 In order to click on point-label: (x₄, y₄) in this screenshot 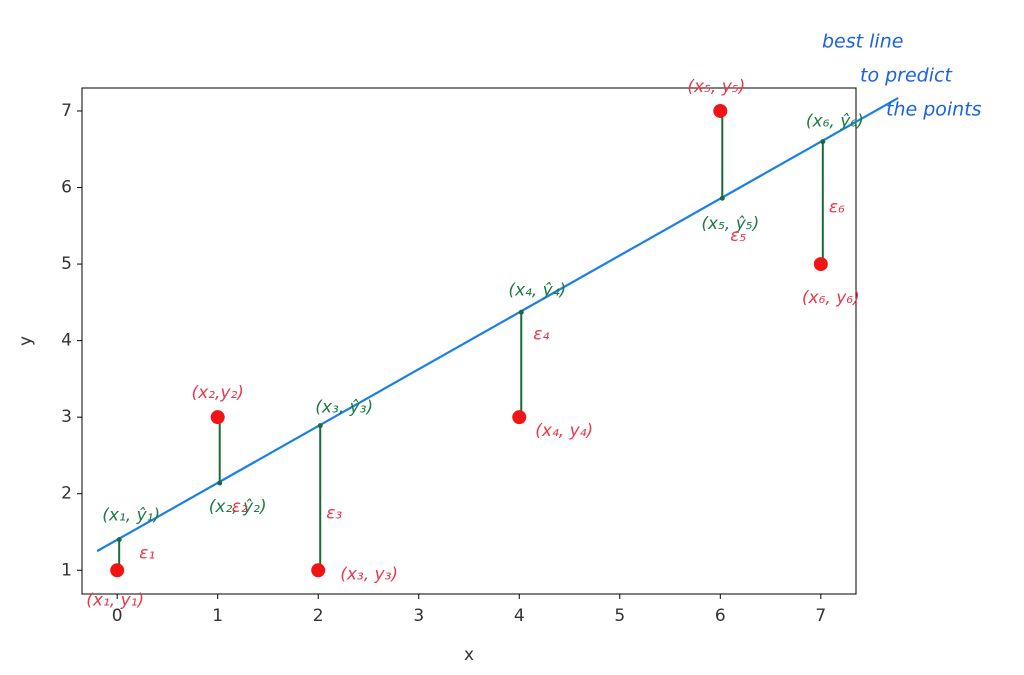, I will do `click(564, 431)`.